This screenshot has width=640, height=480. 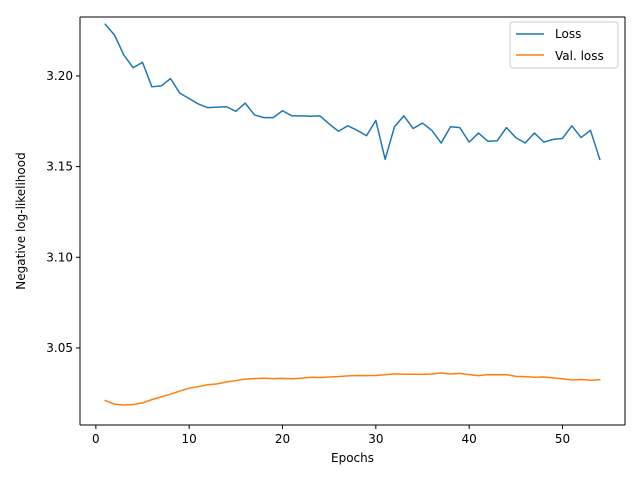 What do you see at coordinates (59, 257) in the screenshot?
I see `y-tick-label: 3.10` at bounding box center [59, 257].